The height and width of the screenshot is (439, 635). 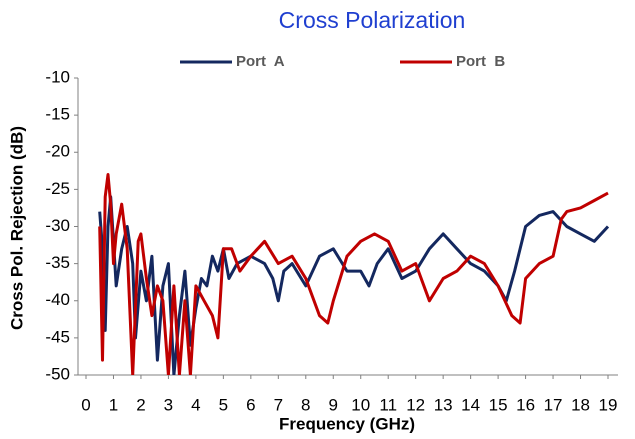 What do you see at coordinates (360, 404) in the screenshot?
I see `x-tick-label: 10` at bounding box center [360, 404].